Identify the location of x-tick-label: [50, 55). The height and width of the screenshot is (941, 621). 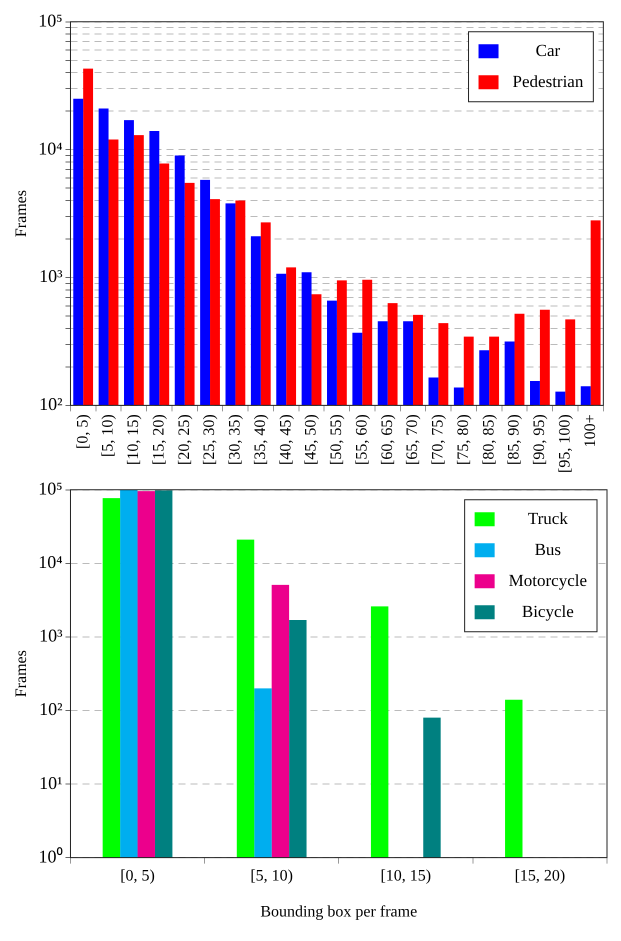
(337, 439).